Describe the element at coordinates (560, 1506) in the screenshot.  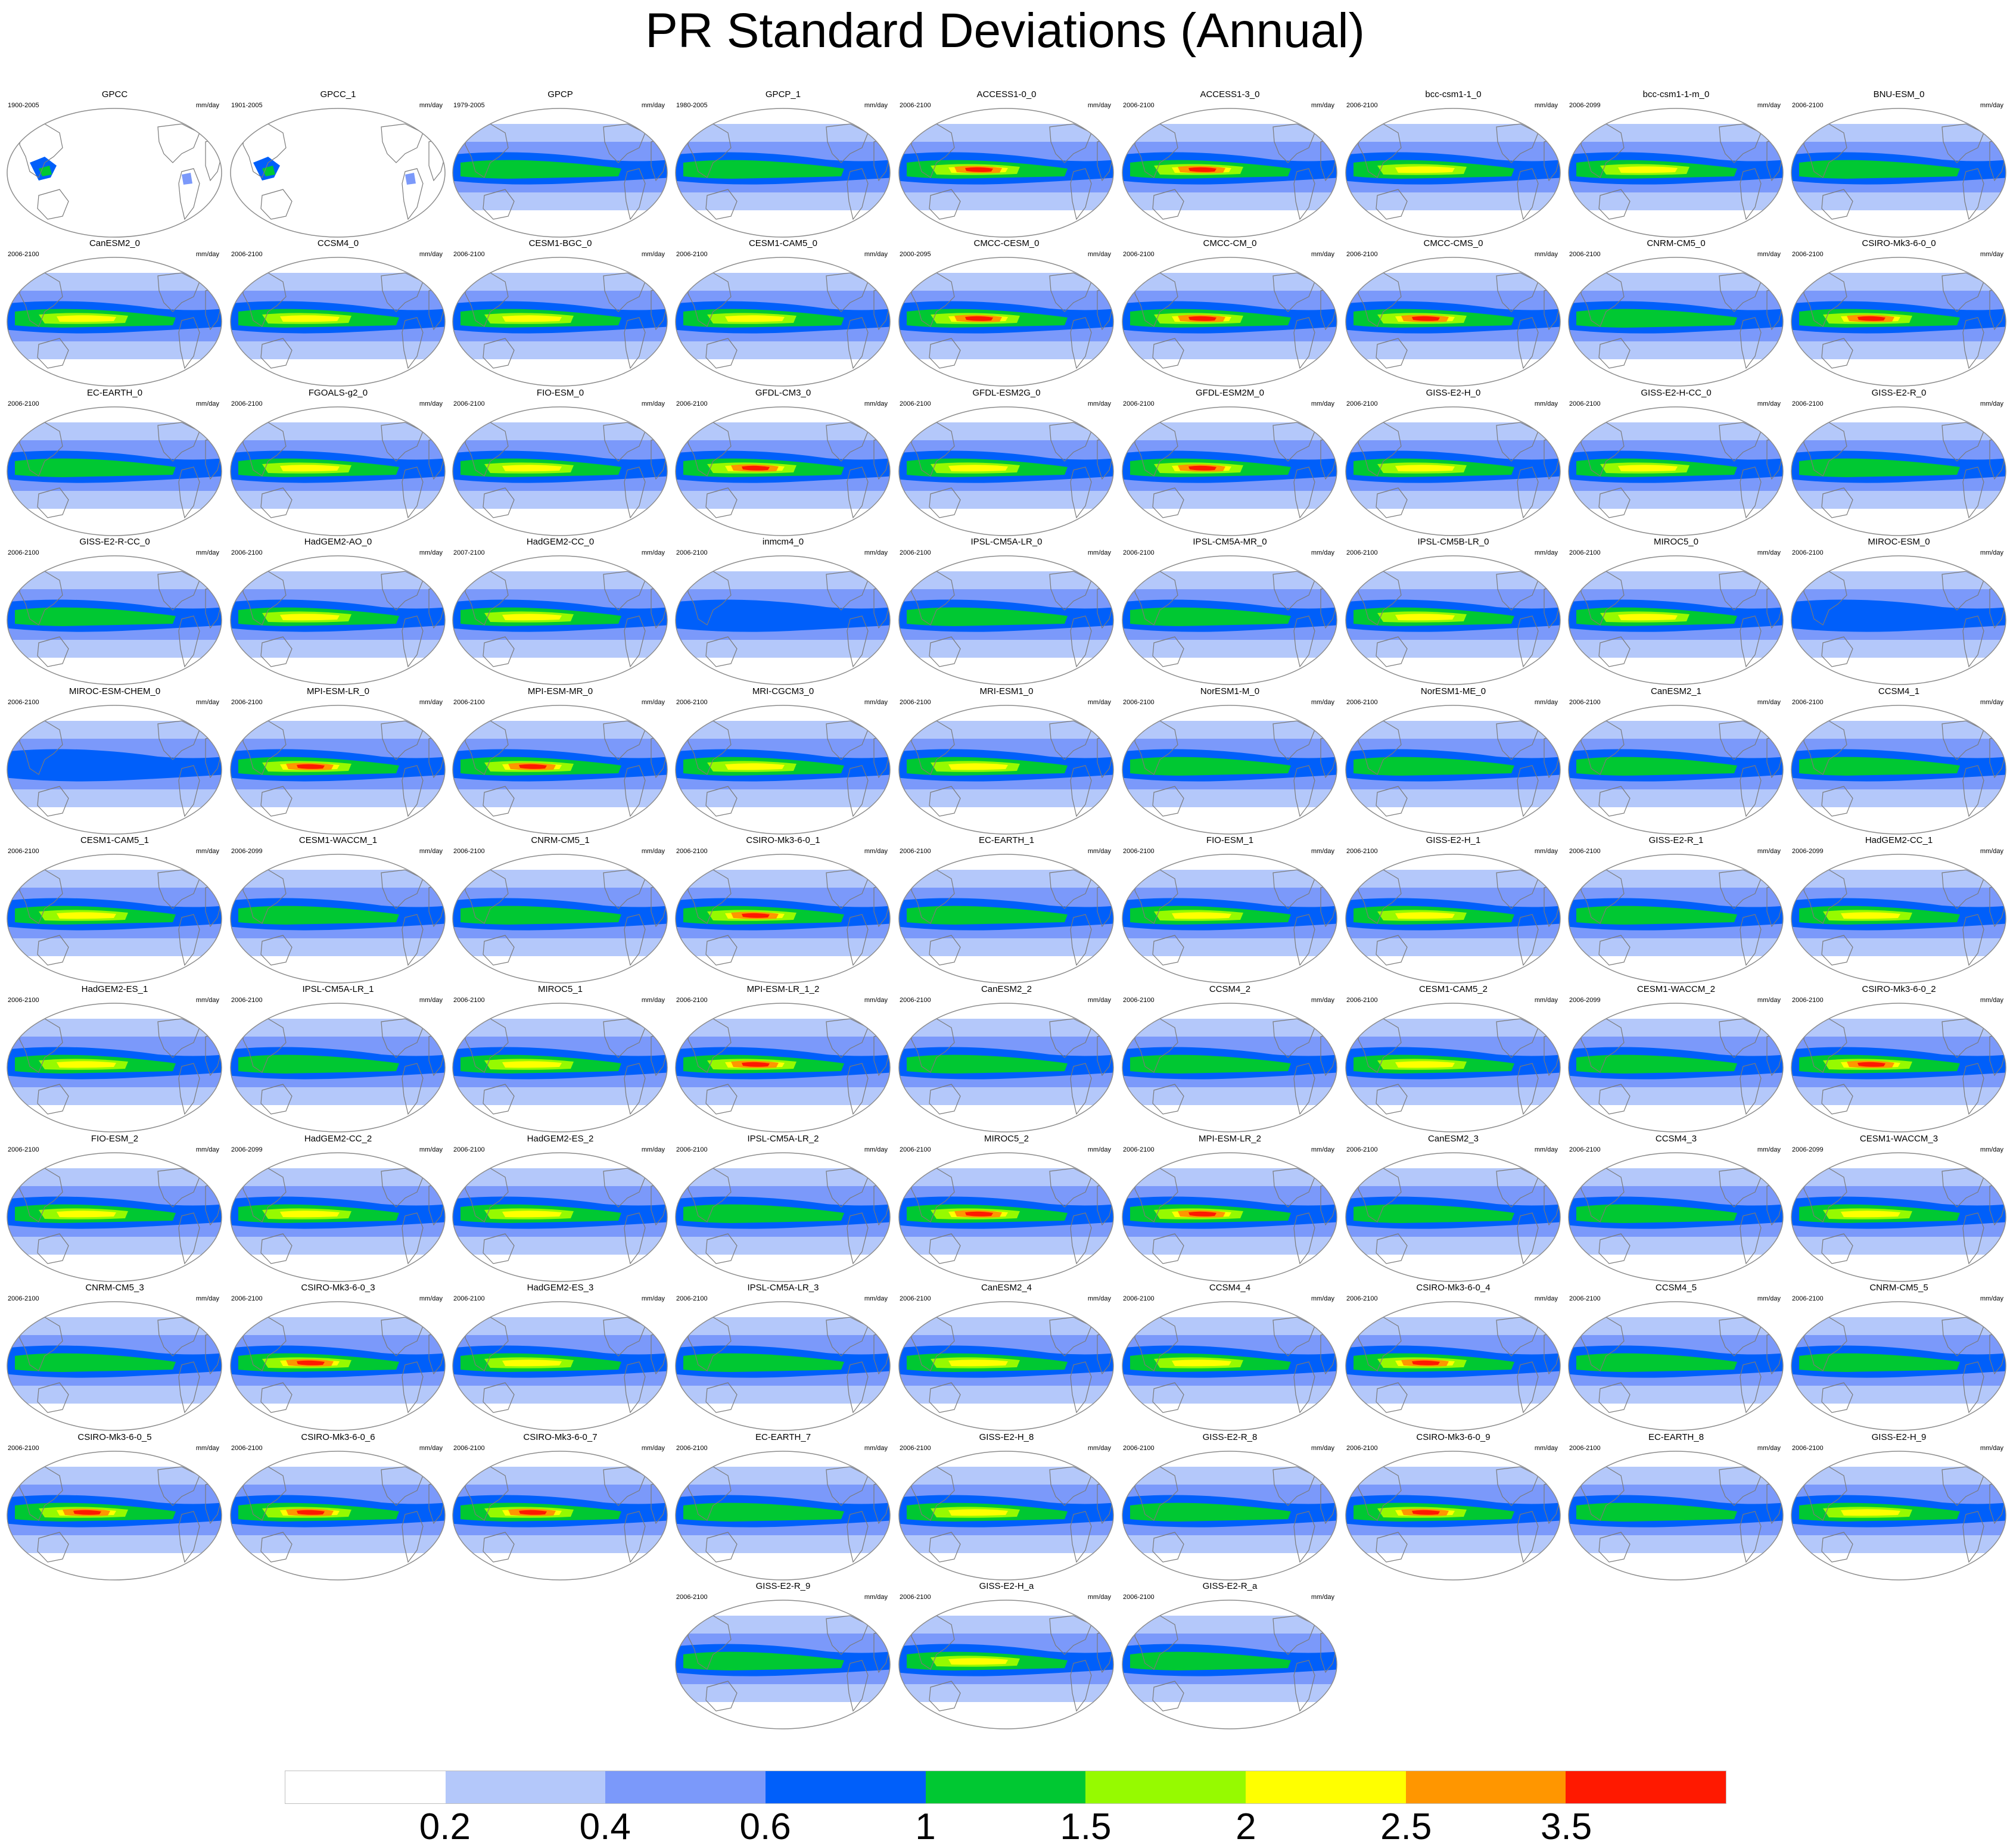
I see `map-panel: CSIRO-Mk3-6-0_7 2006-2100 mm/day` at that location.